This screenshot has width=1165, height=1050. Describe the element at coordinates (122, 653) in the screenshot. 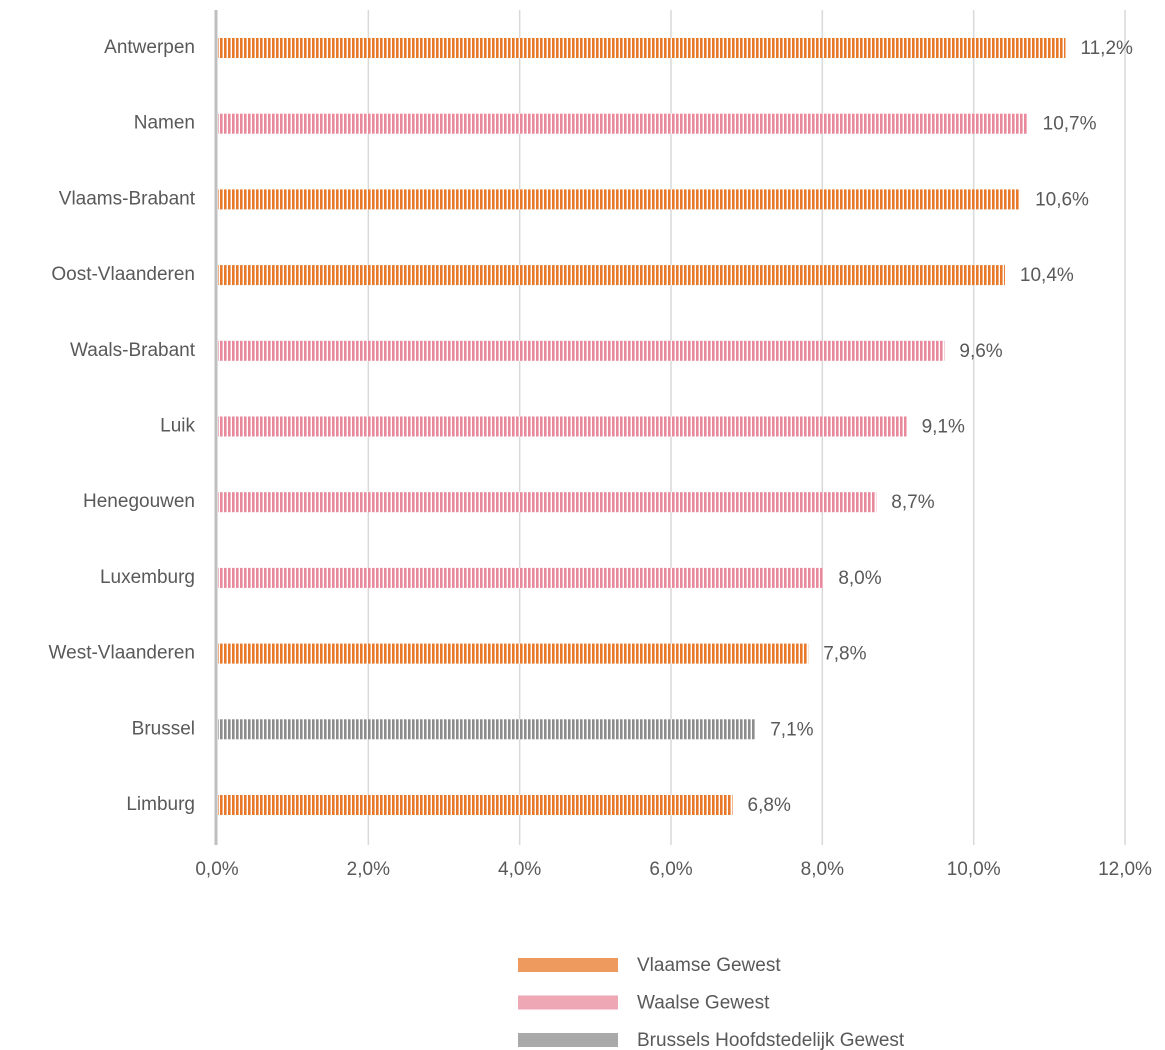

I see `y-tick-label: West-Vlaanderen` at that location.